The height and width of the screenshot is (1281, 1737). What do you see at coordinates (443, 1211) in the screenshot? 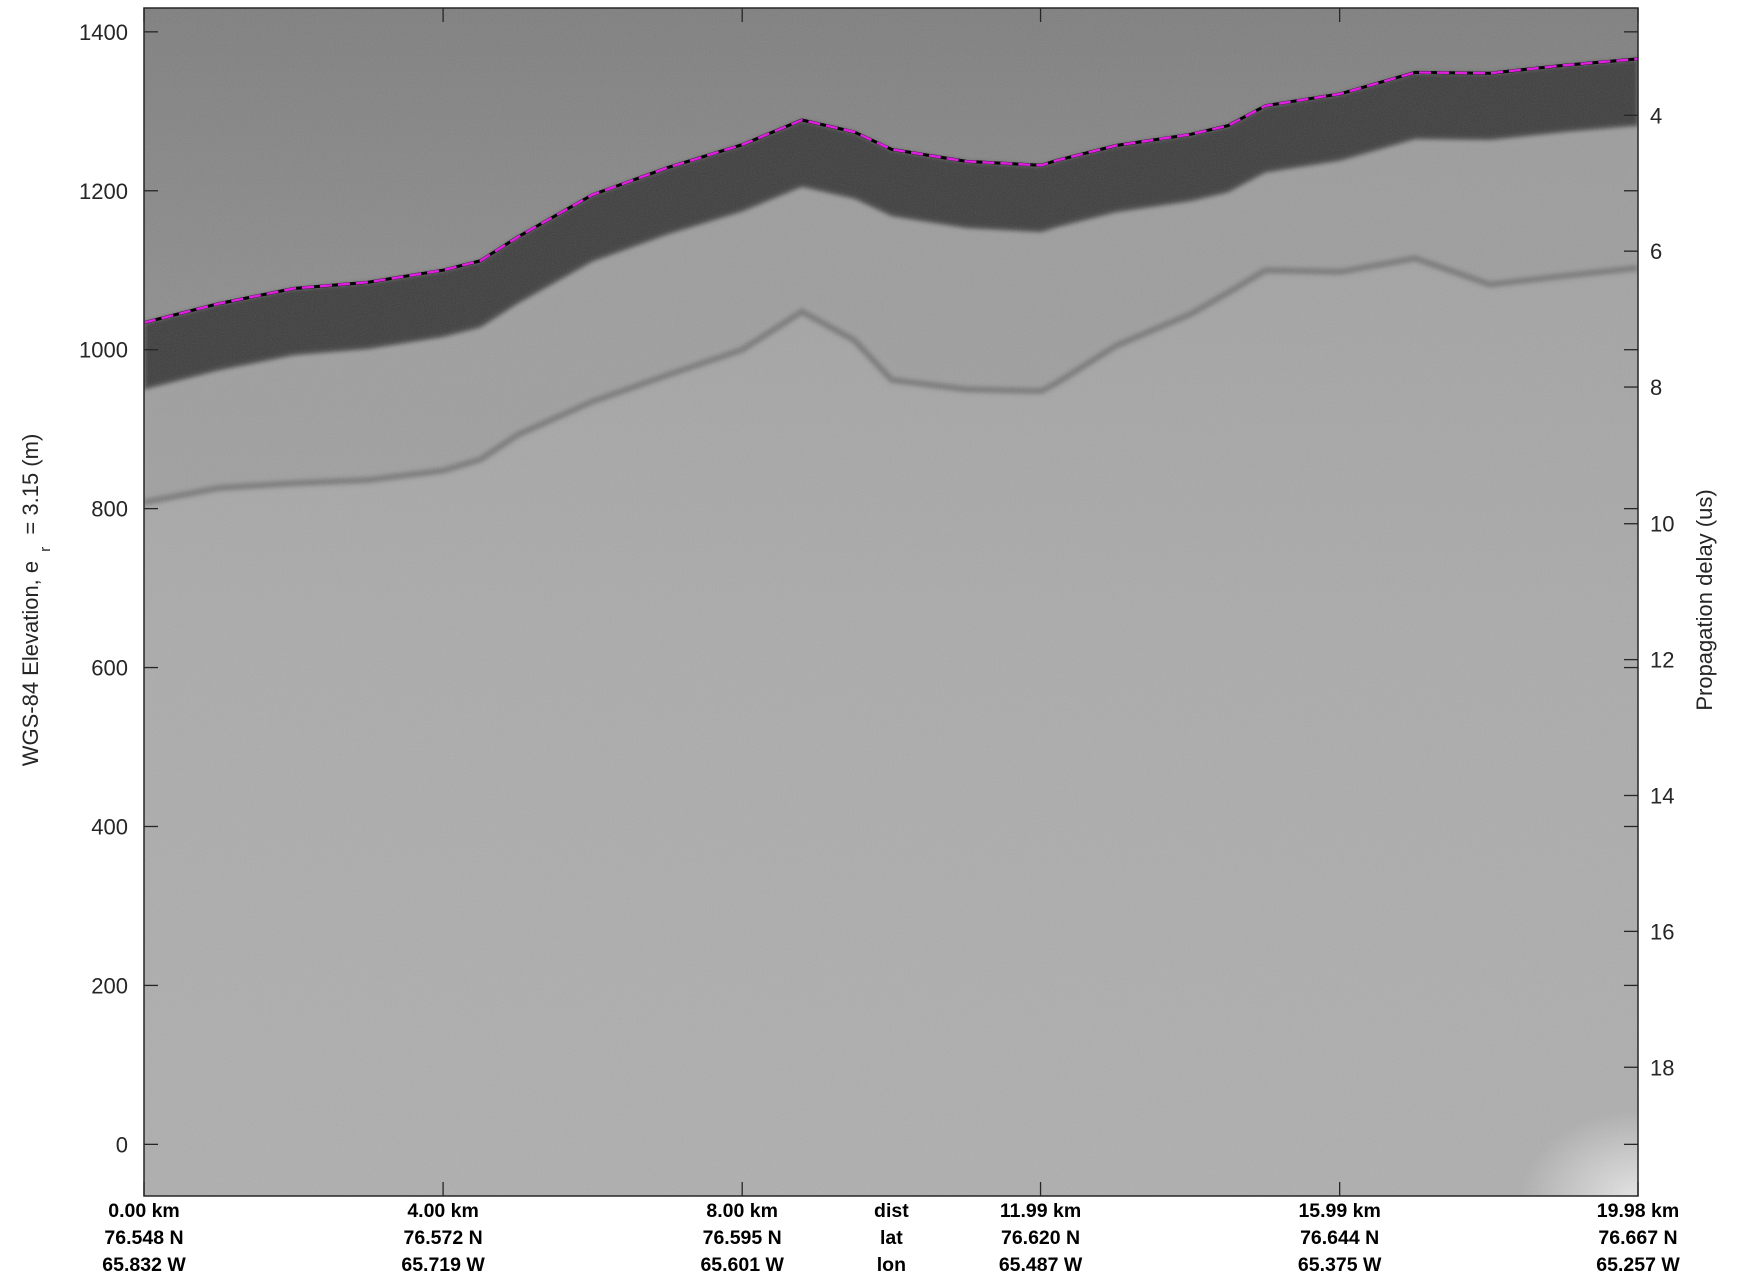
I see `x-tick-label-dist: 4.00 km` at bounding box center [443, 1211].